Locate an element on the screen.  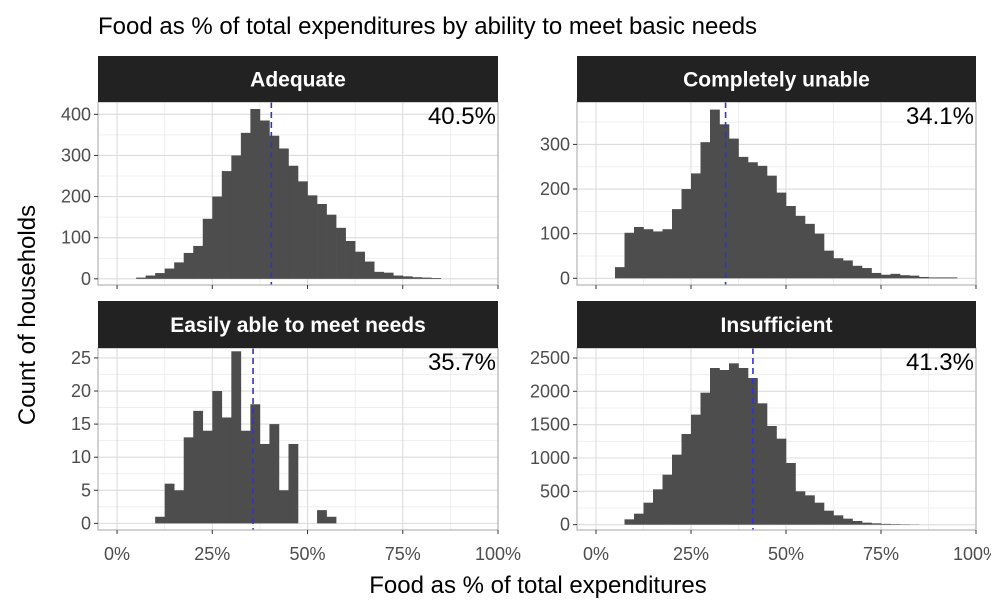
x-tick-label: 0% is located at coordinates (596, 554).